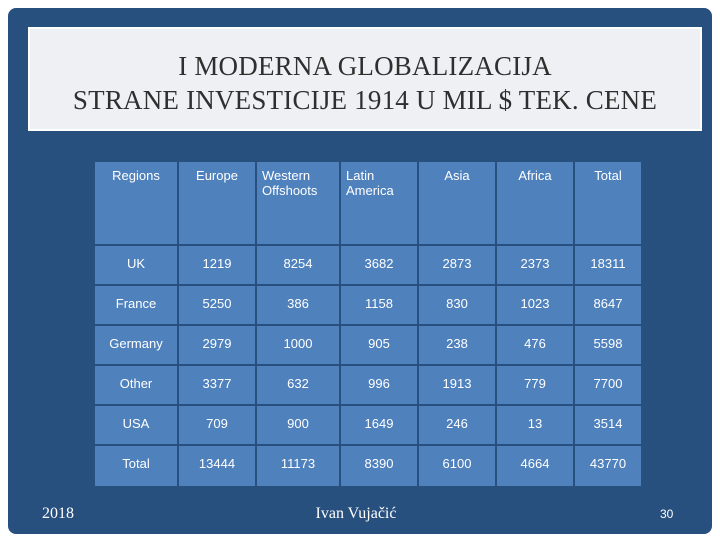 Image resolution: width=720 pixels, height=540 pixels. I want to click on header-europe: Europe, so click(218, 204).